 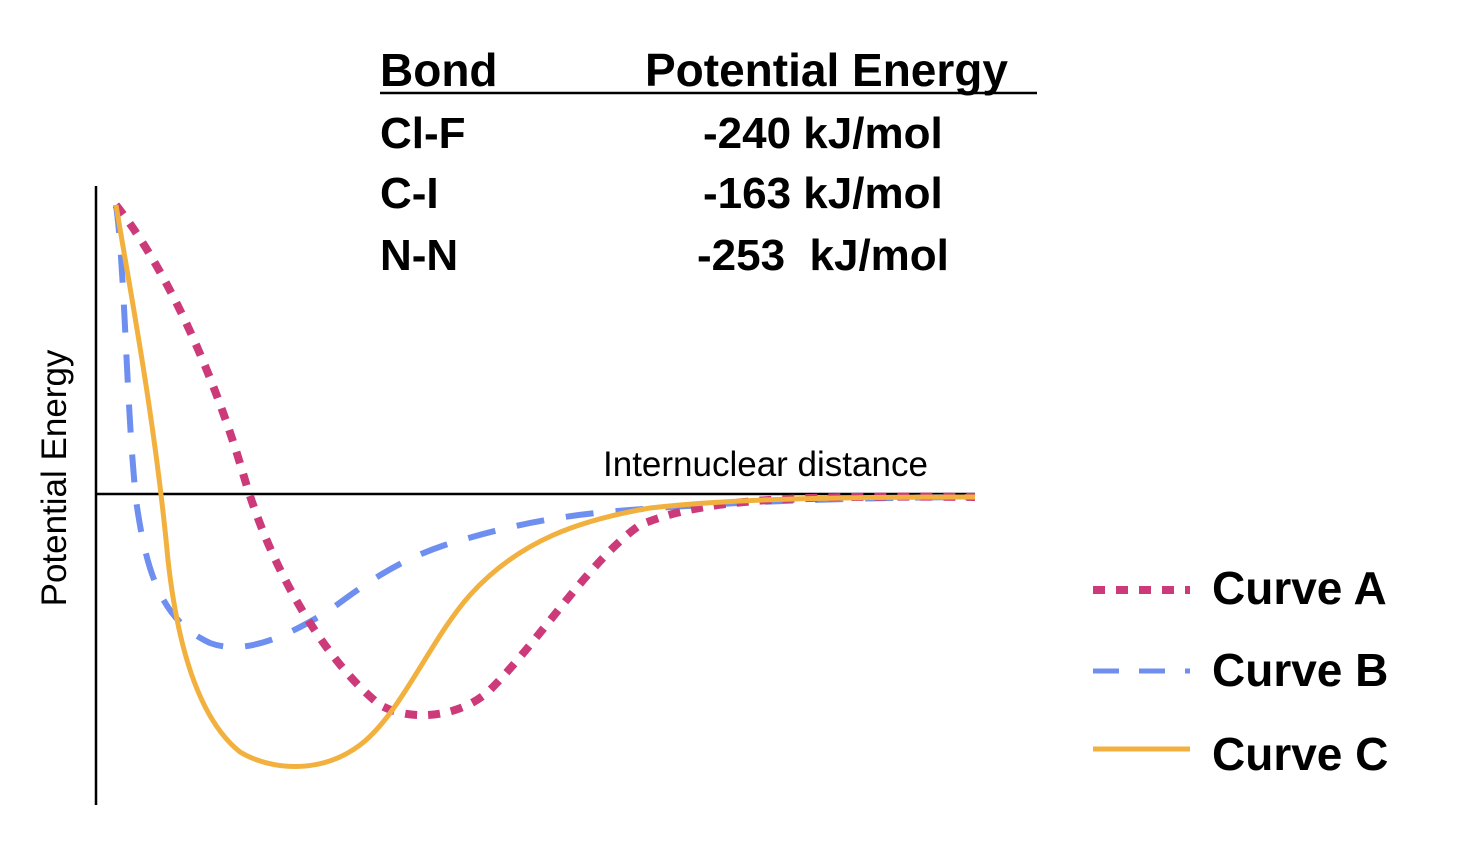 What do you see at coordinates (423, 133) in the screenshot?
I see `table-row-cl-f-bond: Cl-F` at bounding box center [423, 133].